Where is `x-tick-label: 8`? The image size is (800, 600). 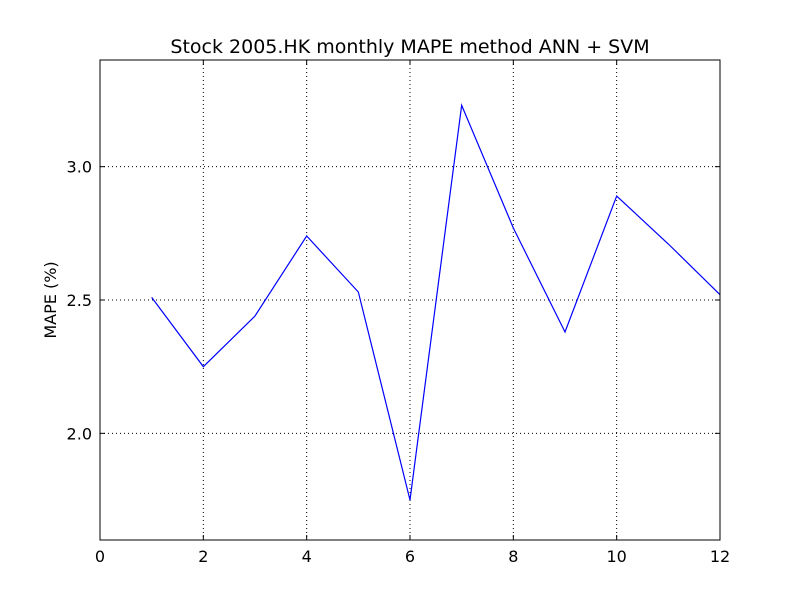 x-tick-label: 8 is located at coordinates (513, 556).